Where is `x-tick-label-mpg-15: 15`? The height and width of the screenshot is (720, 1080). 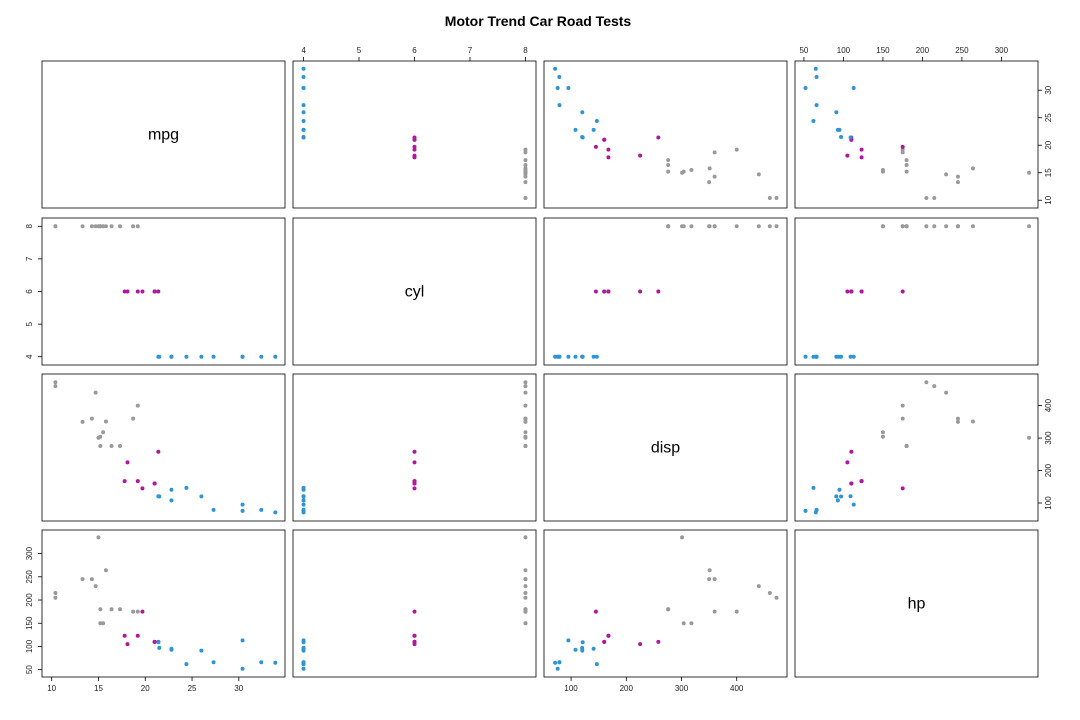 x-tick-label-mpg-15: 15 is located at coordinates (98, 688).